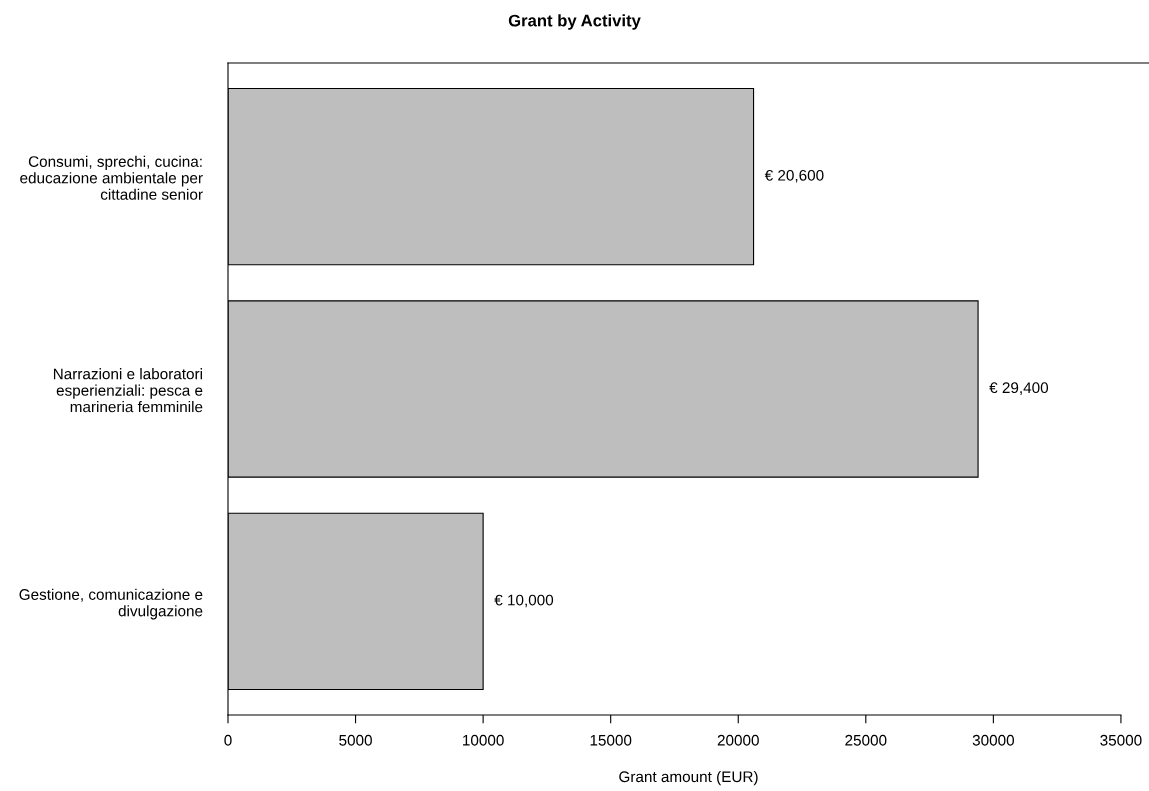 This screenshot has height=791, width=1149. What do you see at coordinates (355, 740) in the screenshot?
I see `x-tick-label: 5000` at bounding box center [355, 740].